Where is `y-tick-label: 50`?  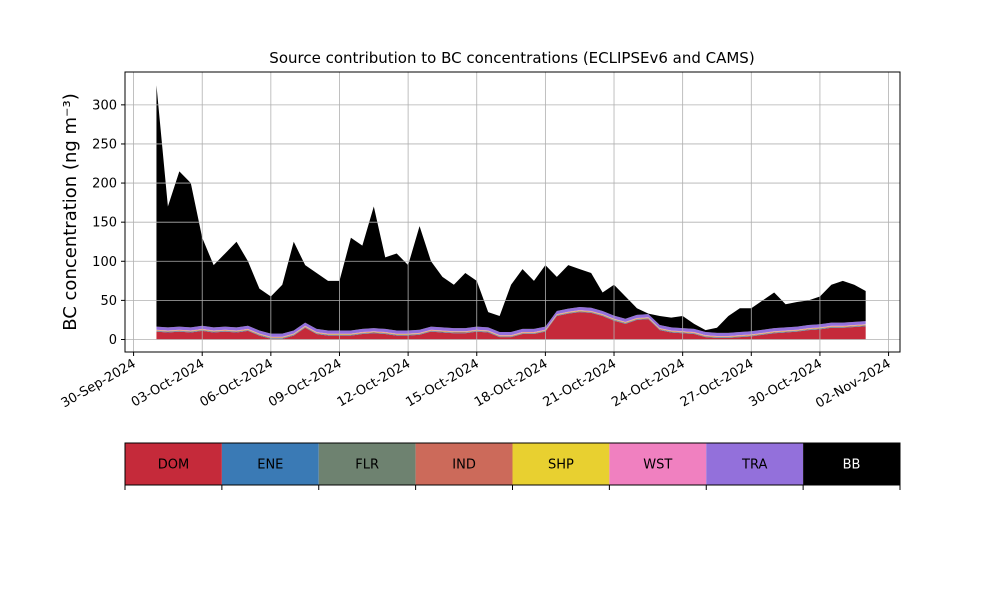
y-tick-label: 50 is located at coordinates (108, 301).